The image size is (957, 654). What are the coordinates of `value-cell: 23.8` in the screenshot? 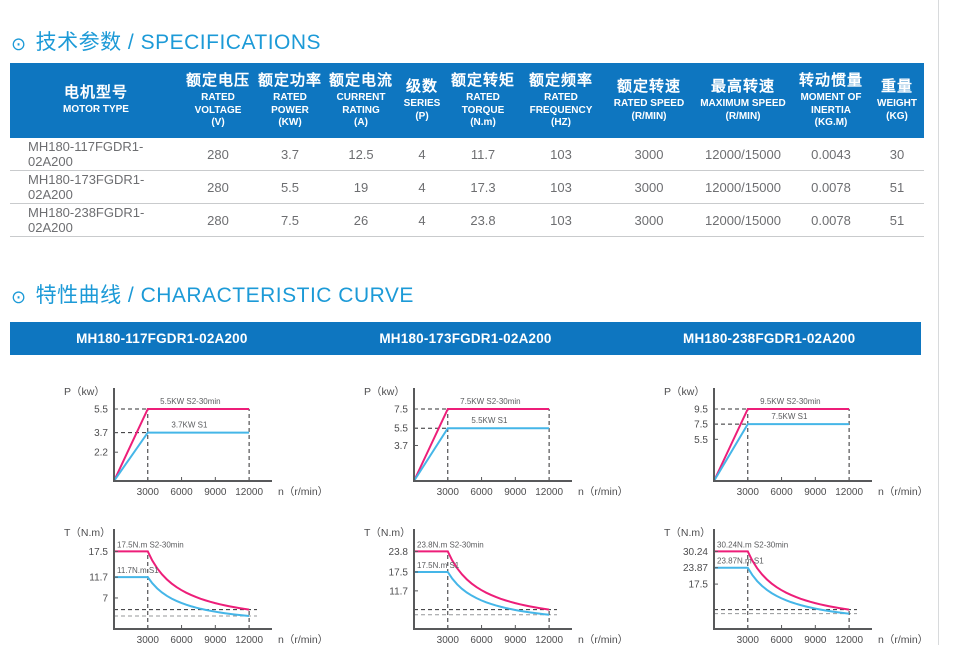 It's located at (483, 220).